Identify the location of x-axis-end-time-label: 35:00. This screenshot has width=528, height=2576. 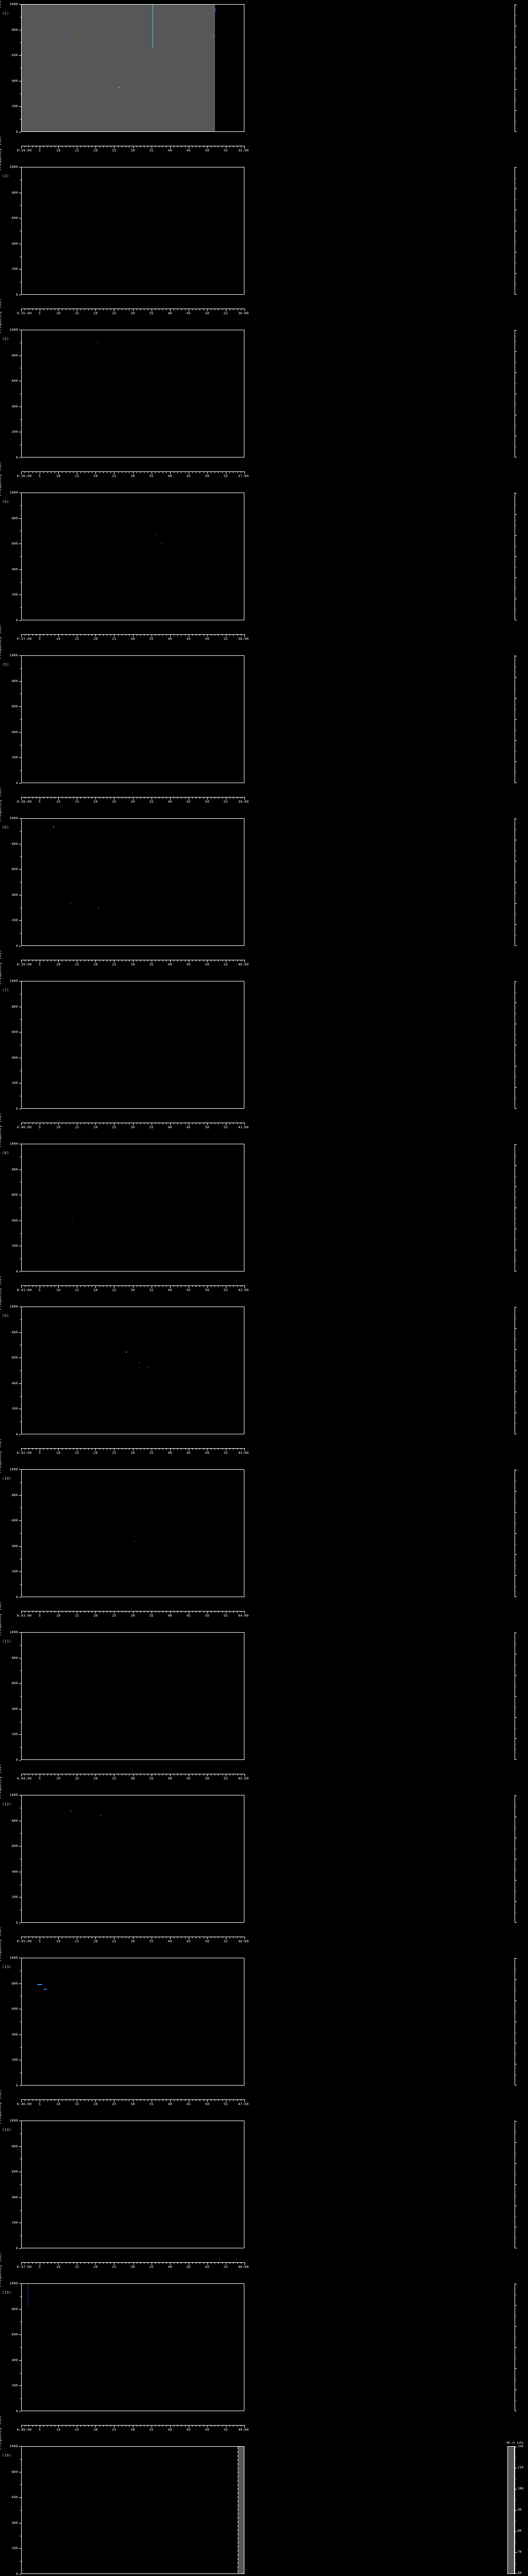
(243, 150).